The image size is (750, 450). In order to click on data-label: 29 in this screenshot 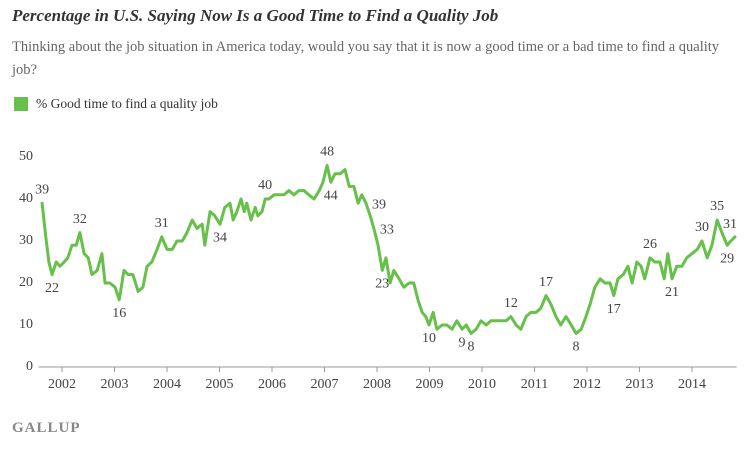, I will do `click(727, 258)`.